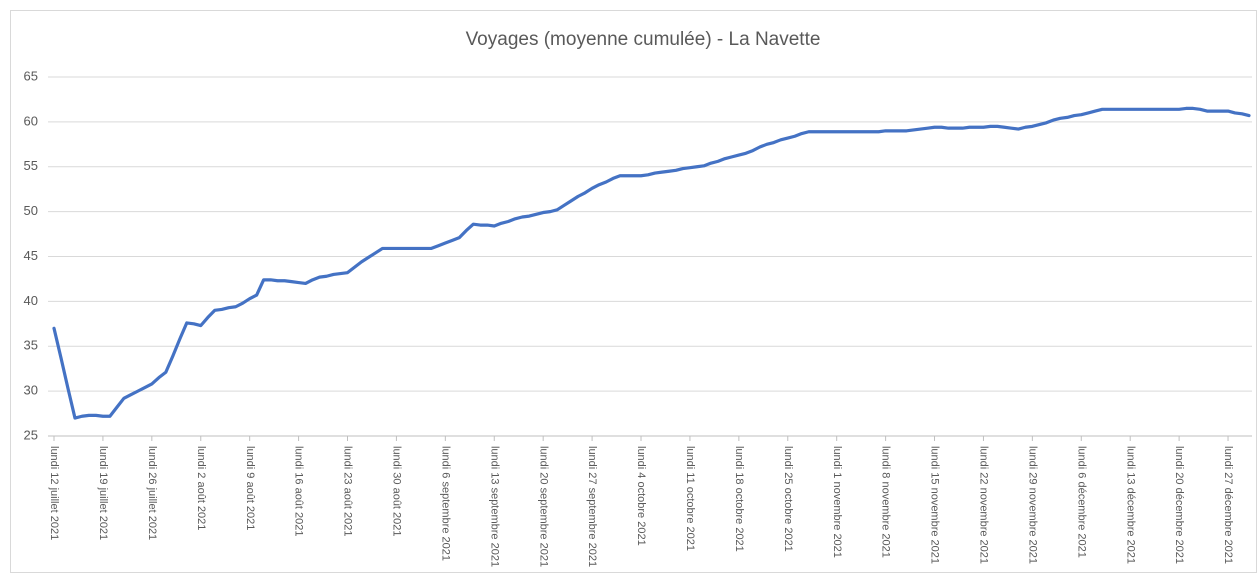  I want to click on x-tick-label: lundi 23 août 2021, so click(348, 491).